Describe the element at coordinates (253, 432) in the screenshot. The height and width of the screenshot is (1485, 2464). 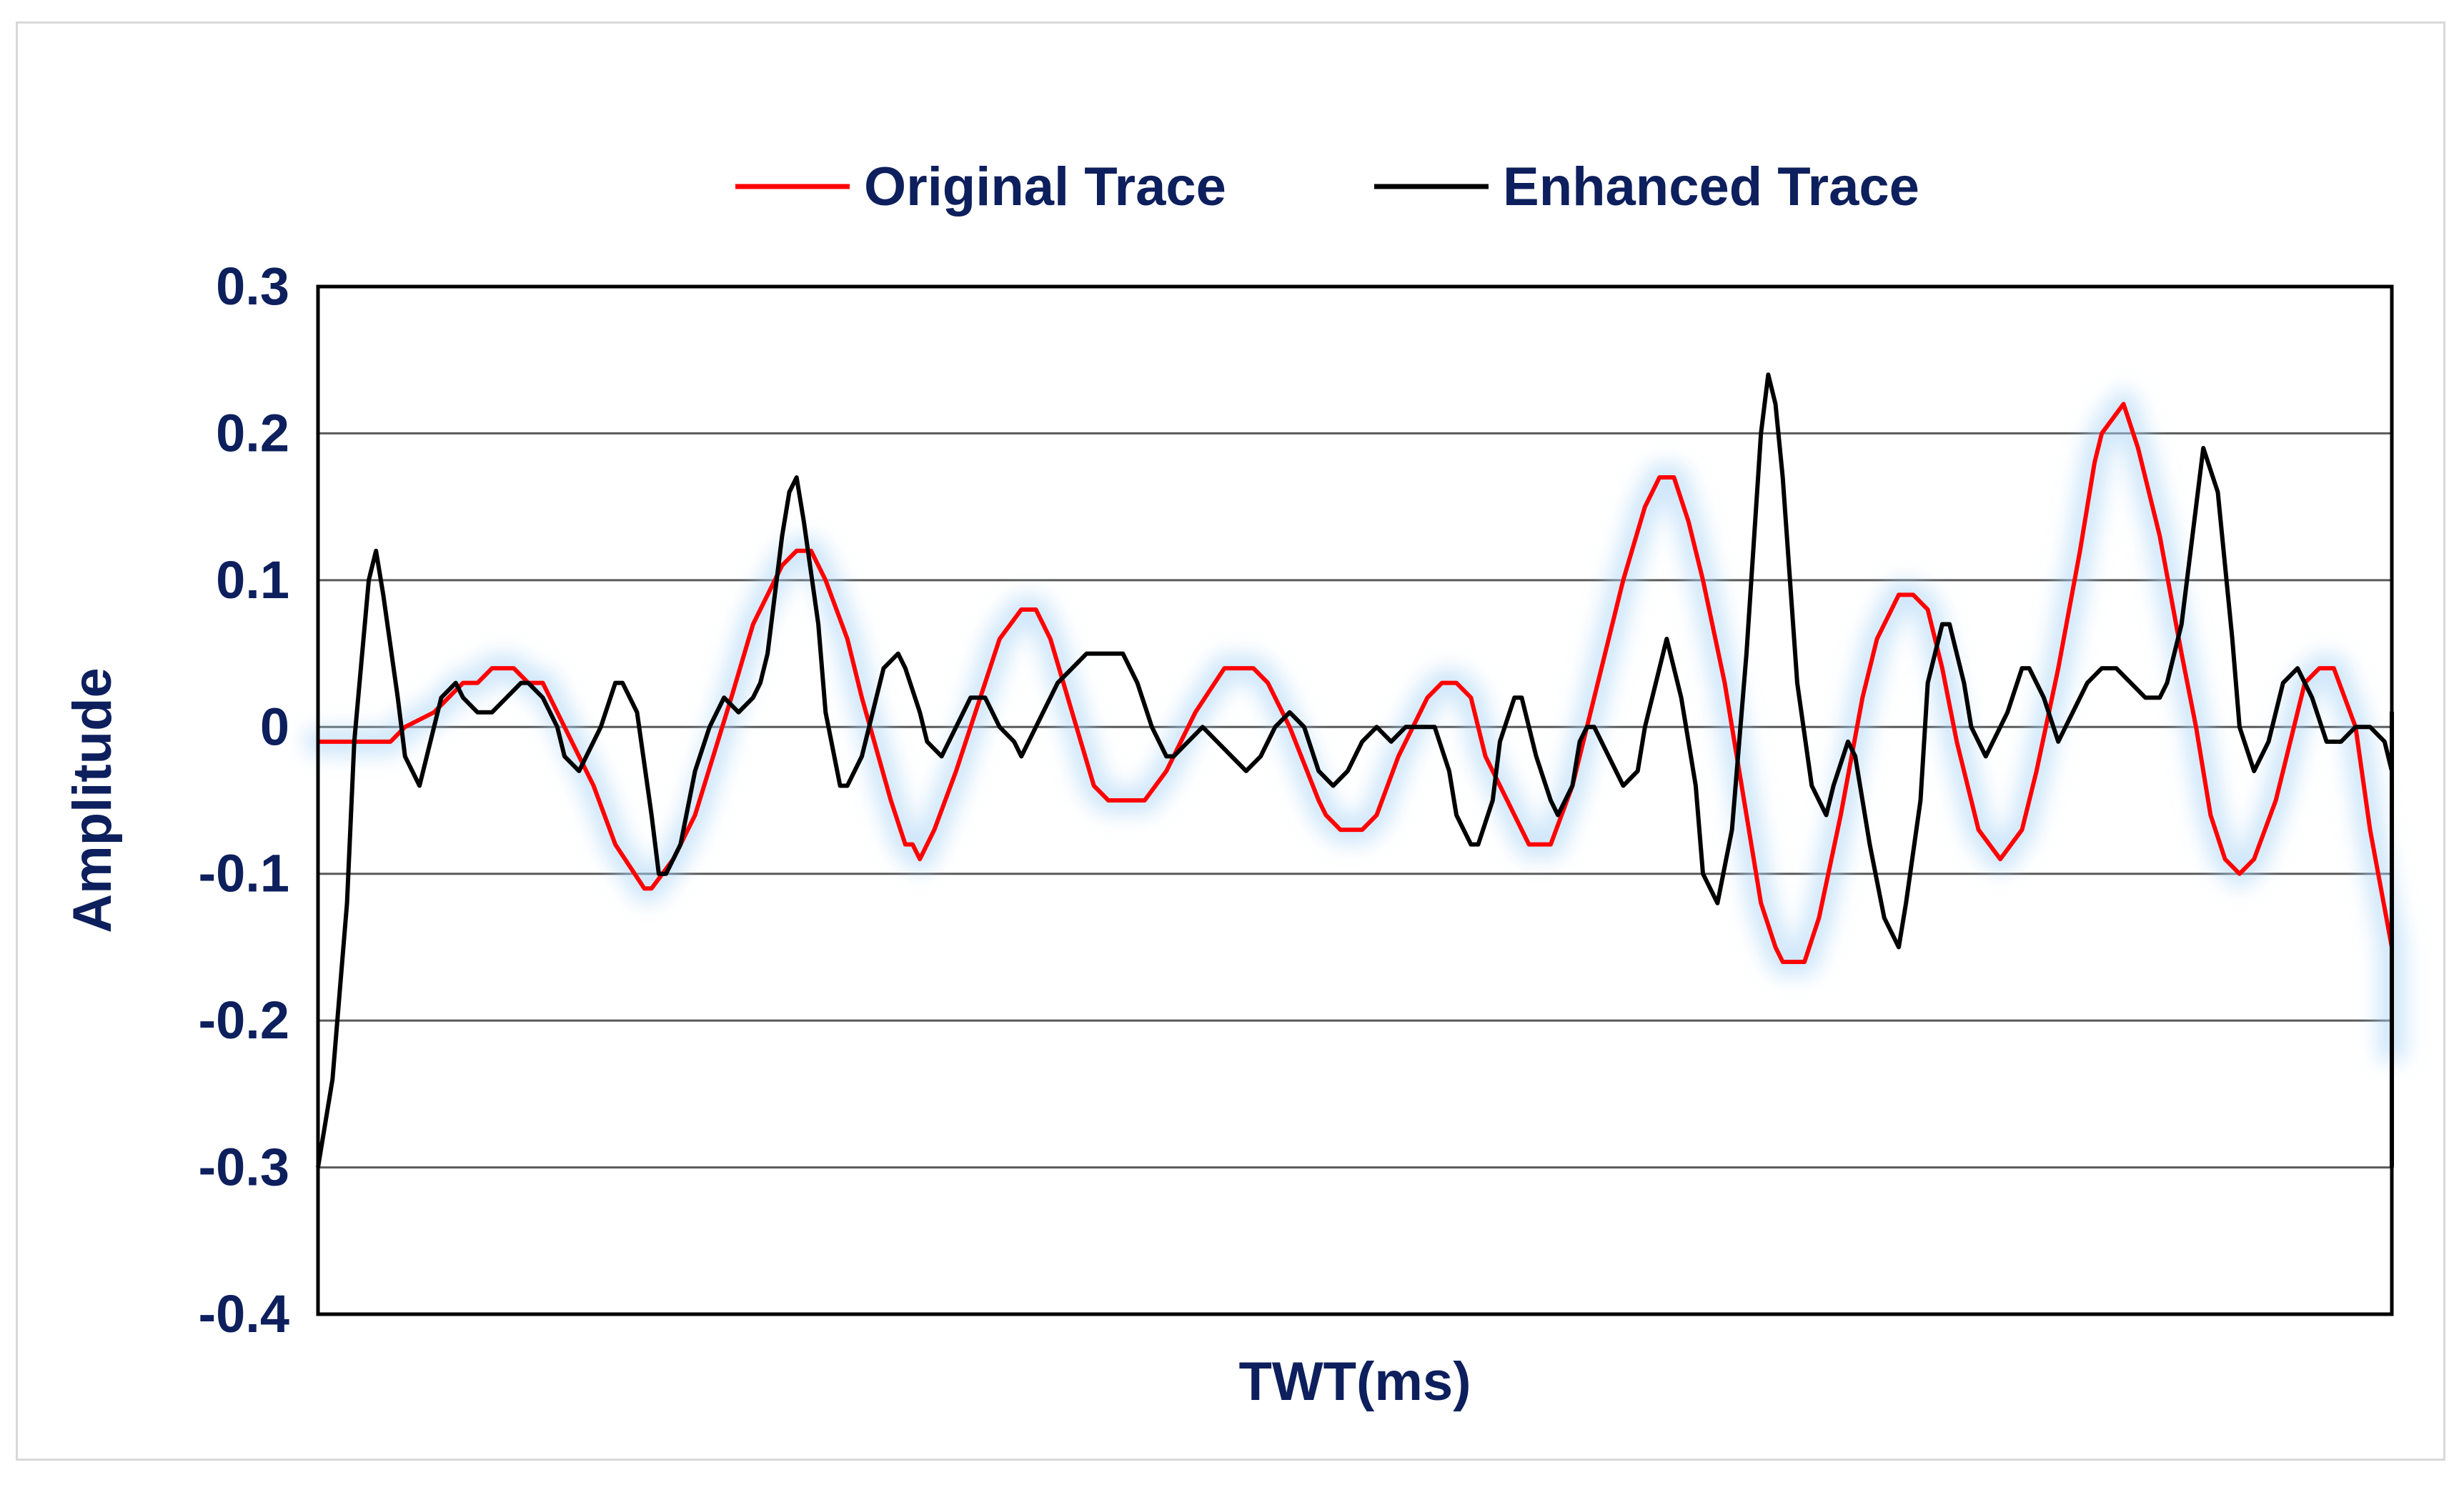
I see `y-tick-label: 0.2` at that location.